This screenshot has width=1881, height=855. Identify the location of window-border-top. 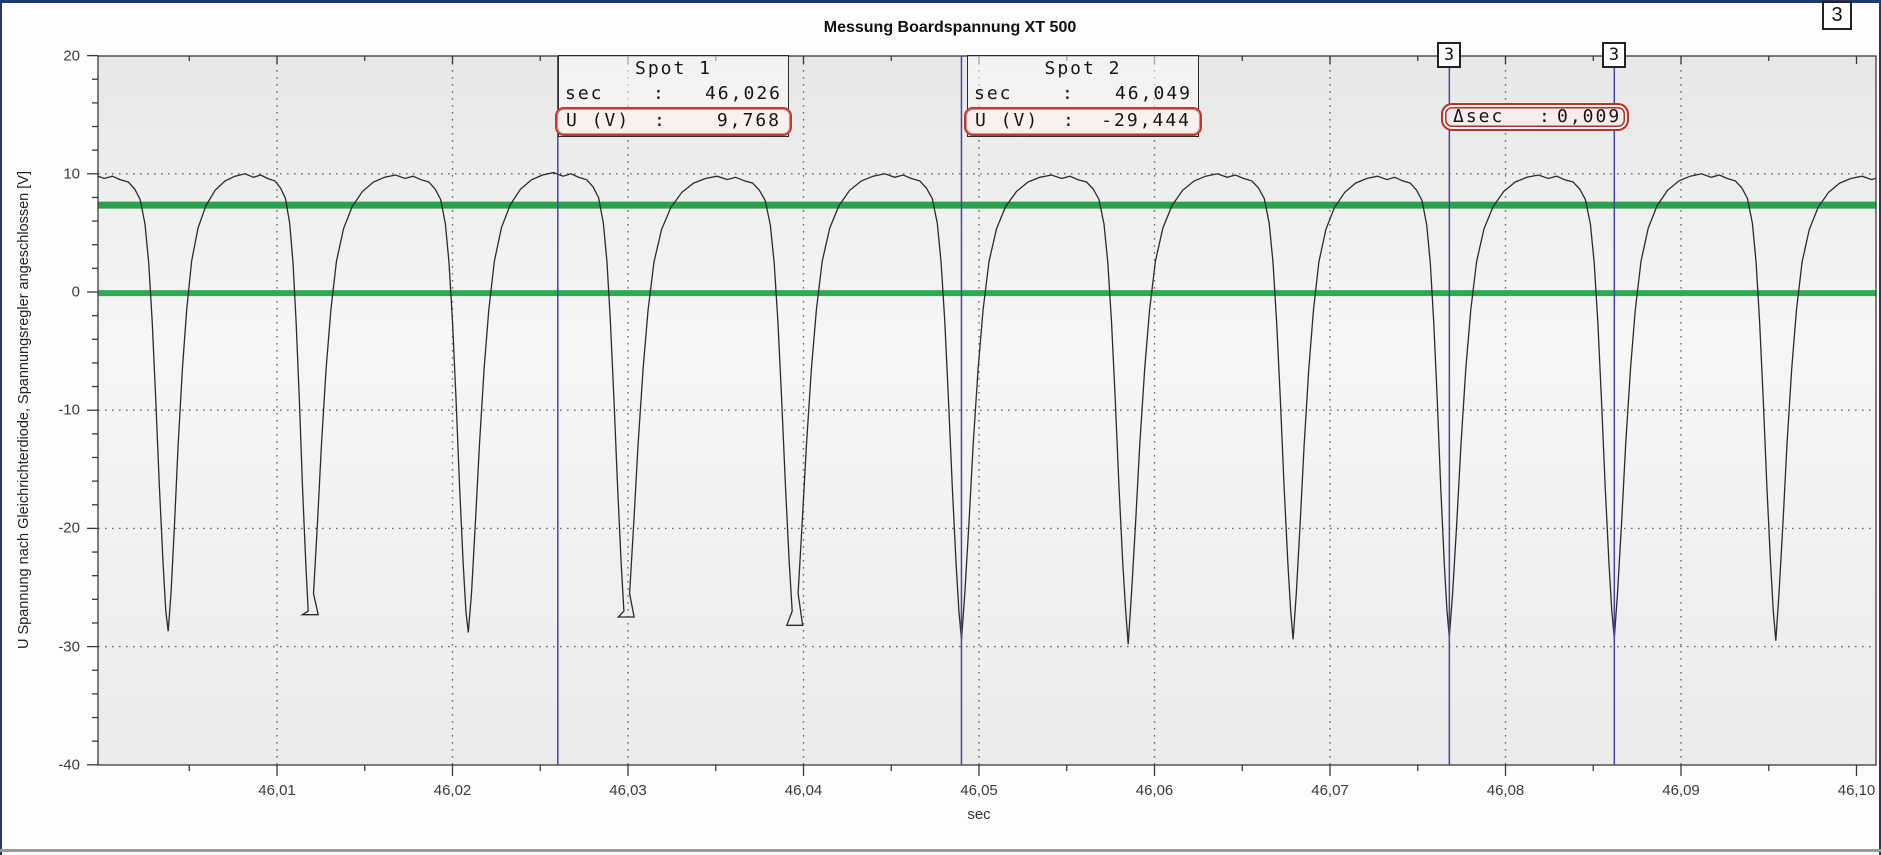
(940, 1).